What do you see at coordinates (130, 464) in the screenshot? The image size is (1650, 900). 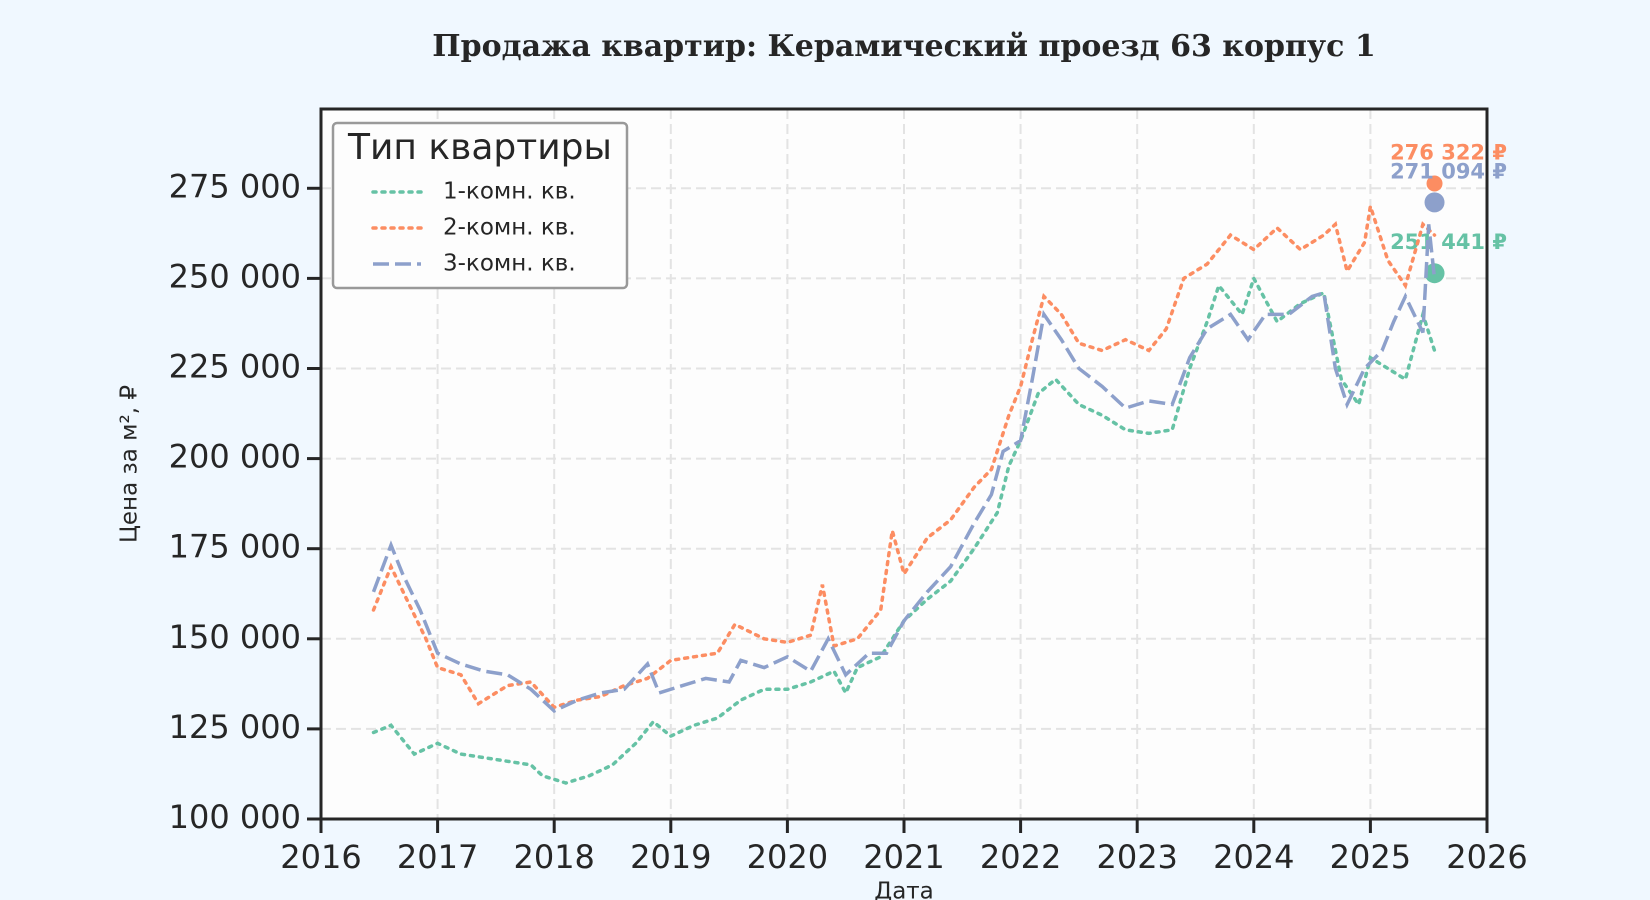 I see `y-axis-label: Цена за м², ₽` at bounding box center [130, 464].